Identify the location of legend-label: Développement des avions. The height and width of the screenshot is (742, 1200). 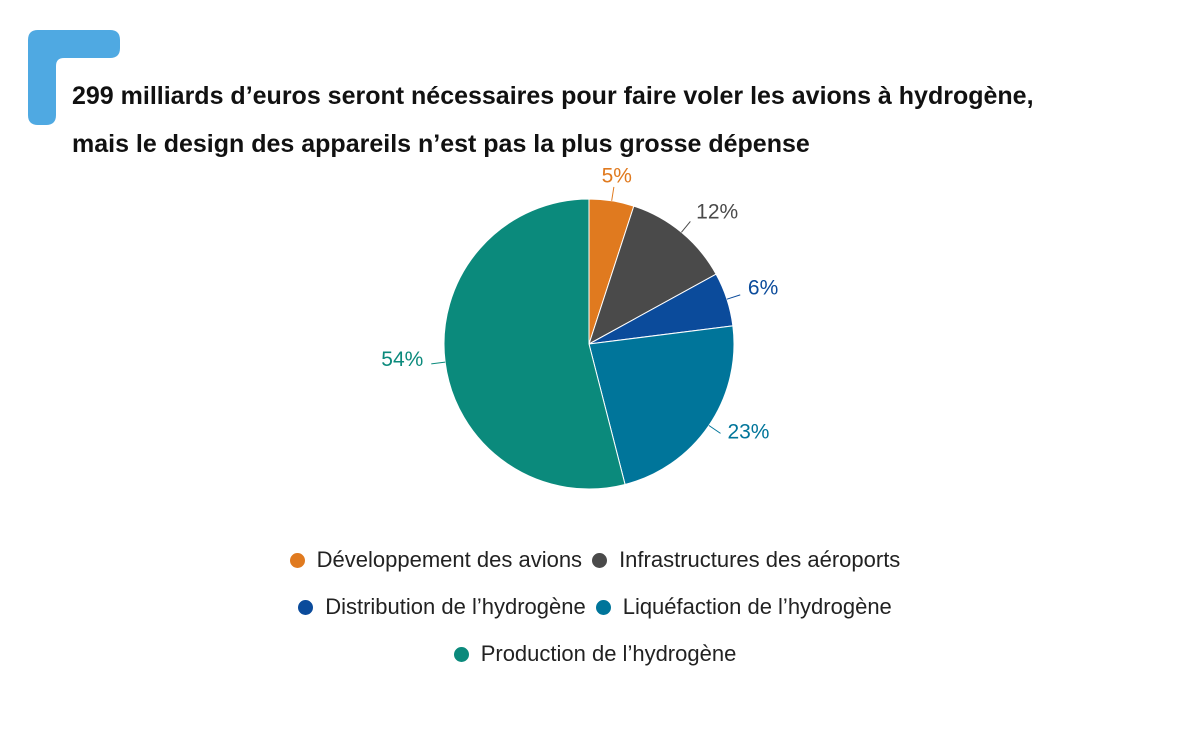
(449, 559).